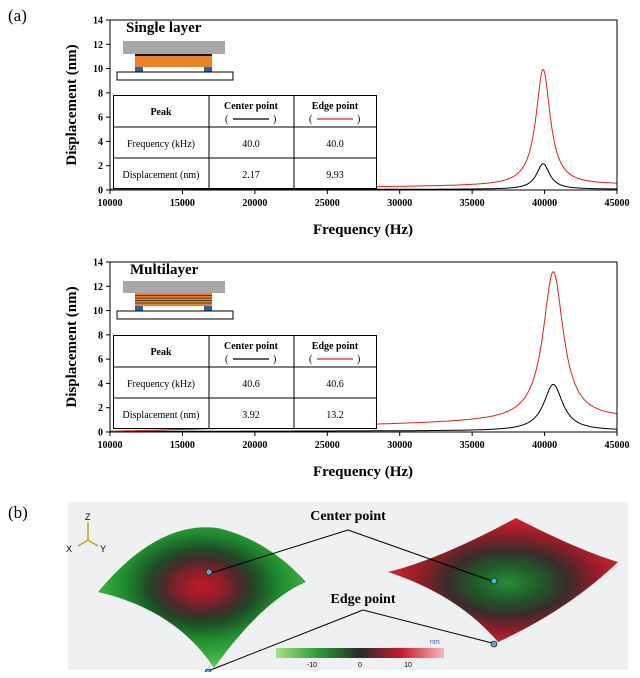 The width and height of the screenshot is (640, 678). Describe the element at coordinates (175, 300) in the screenshot. I see `multilayer-schematic` at that location.